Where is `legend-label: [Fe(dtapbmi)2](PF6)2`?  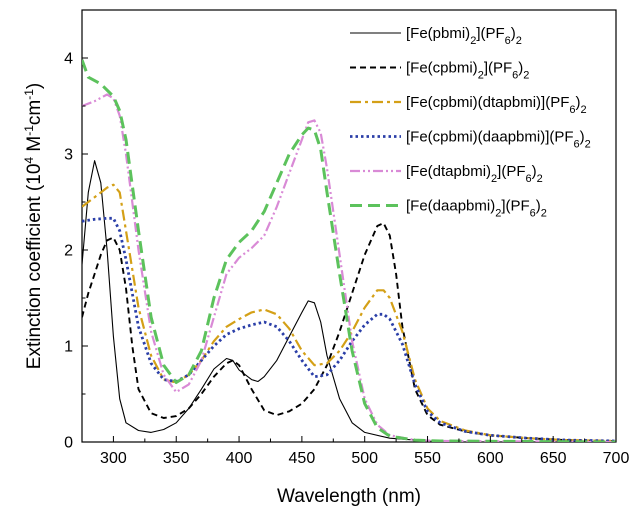
legend-label: [Fe(dtapbmi)2](PF6)2 is located at coordinates (474, 174).